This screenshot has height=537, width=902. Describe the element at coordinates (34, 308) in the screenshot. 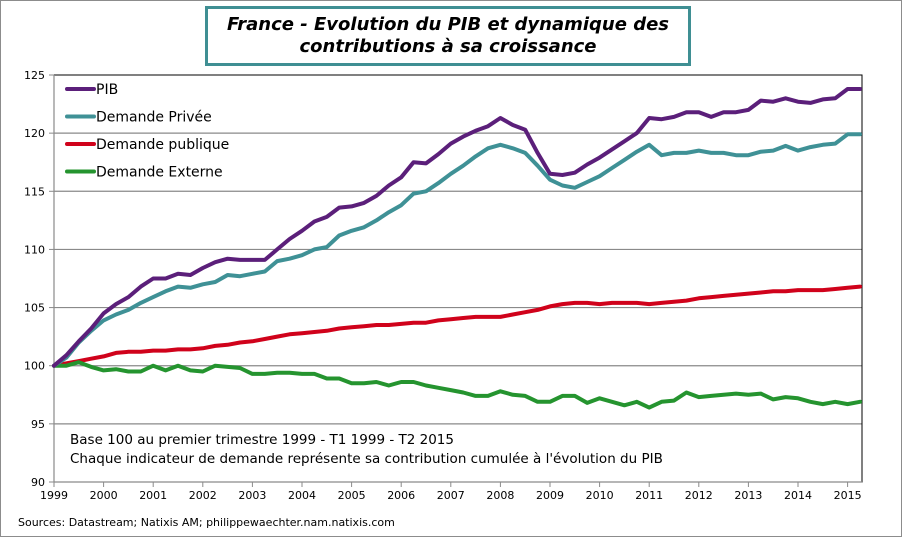

I see `y-tick-label: 105` at that location.